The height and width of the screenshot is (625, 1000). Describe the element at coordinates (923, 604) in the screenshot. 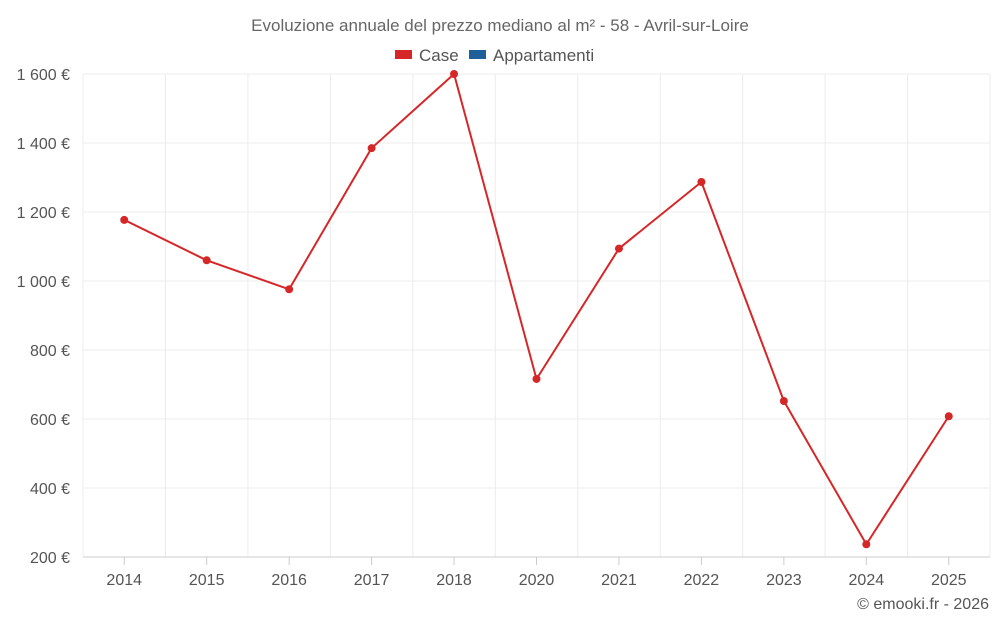

I see `credit-text: © emooki.fr - 2026` at that location.